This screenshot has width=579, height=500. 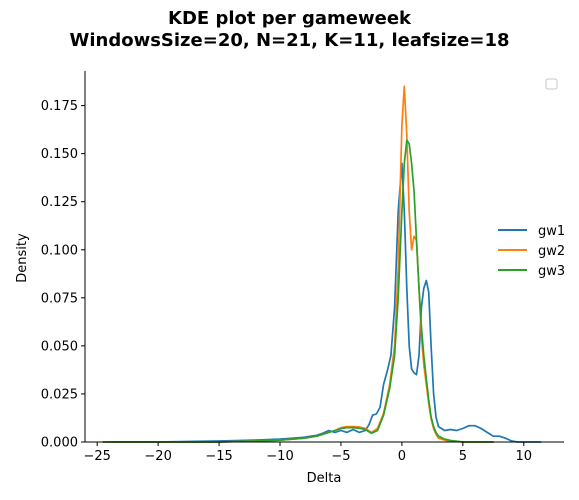 What do you see at coordinates (279, 456) in the screenshot?
I see `x-tick-label: −10` at bounding box center [279, 456].